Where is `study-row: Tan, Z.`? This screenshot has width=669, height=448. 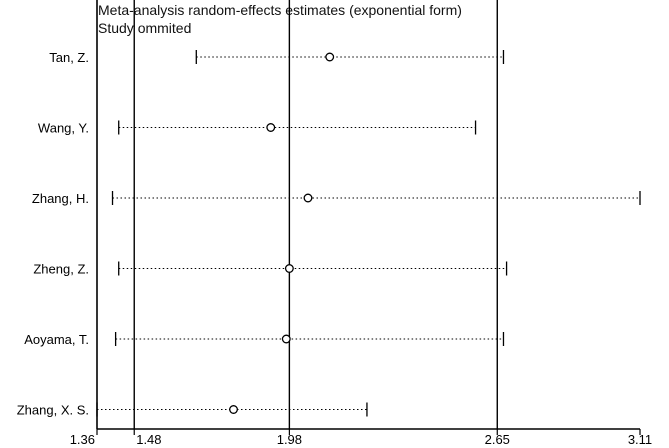
study-row: Tan, Z. is located at coordinates (277, 57).